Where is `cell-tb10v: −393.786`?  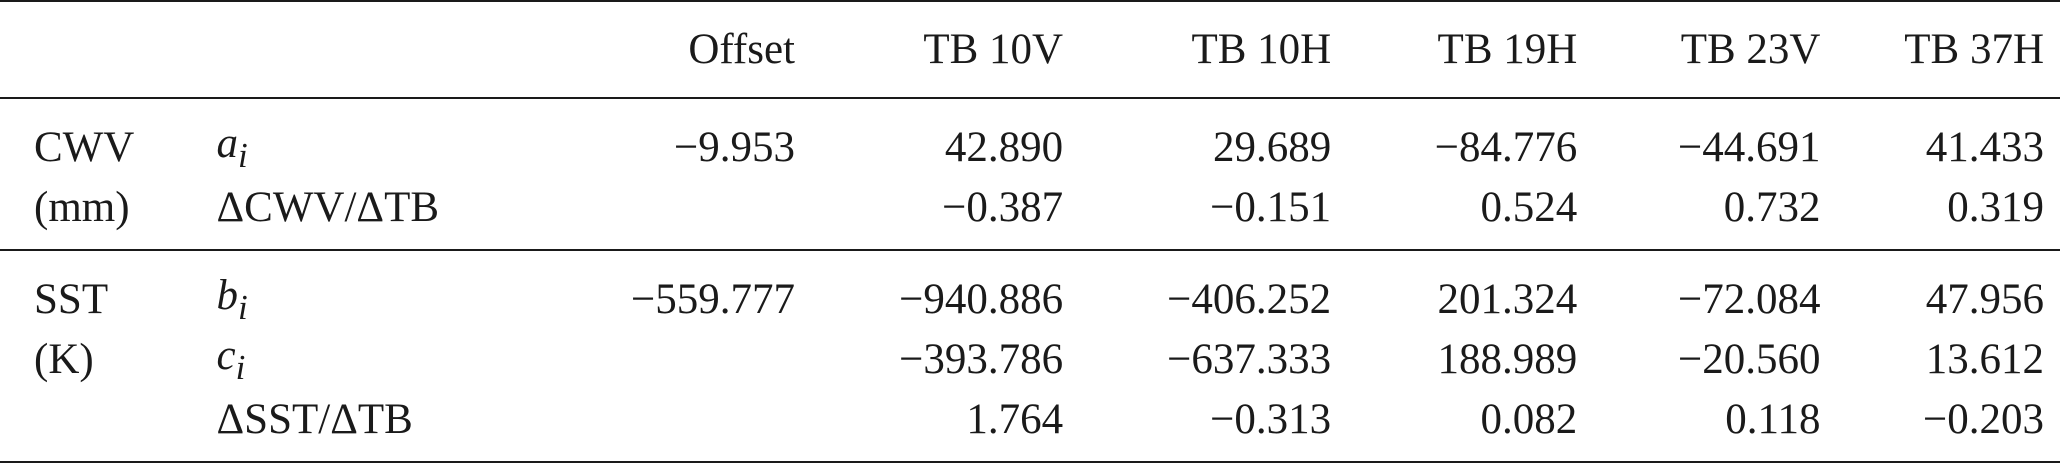 cell-tb10v: −393.786 is located at coordinates (981, 359).